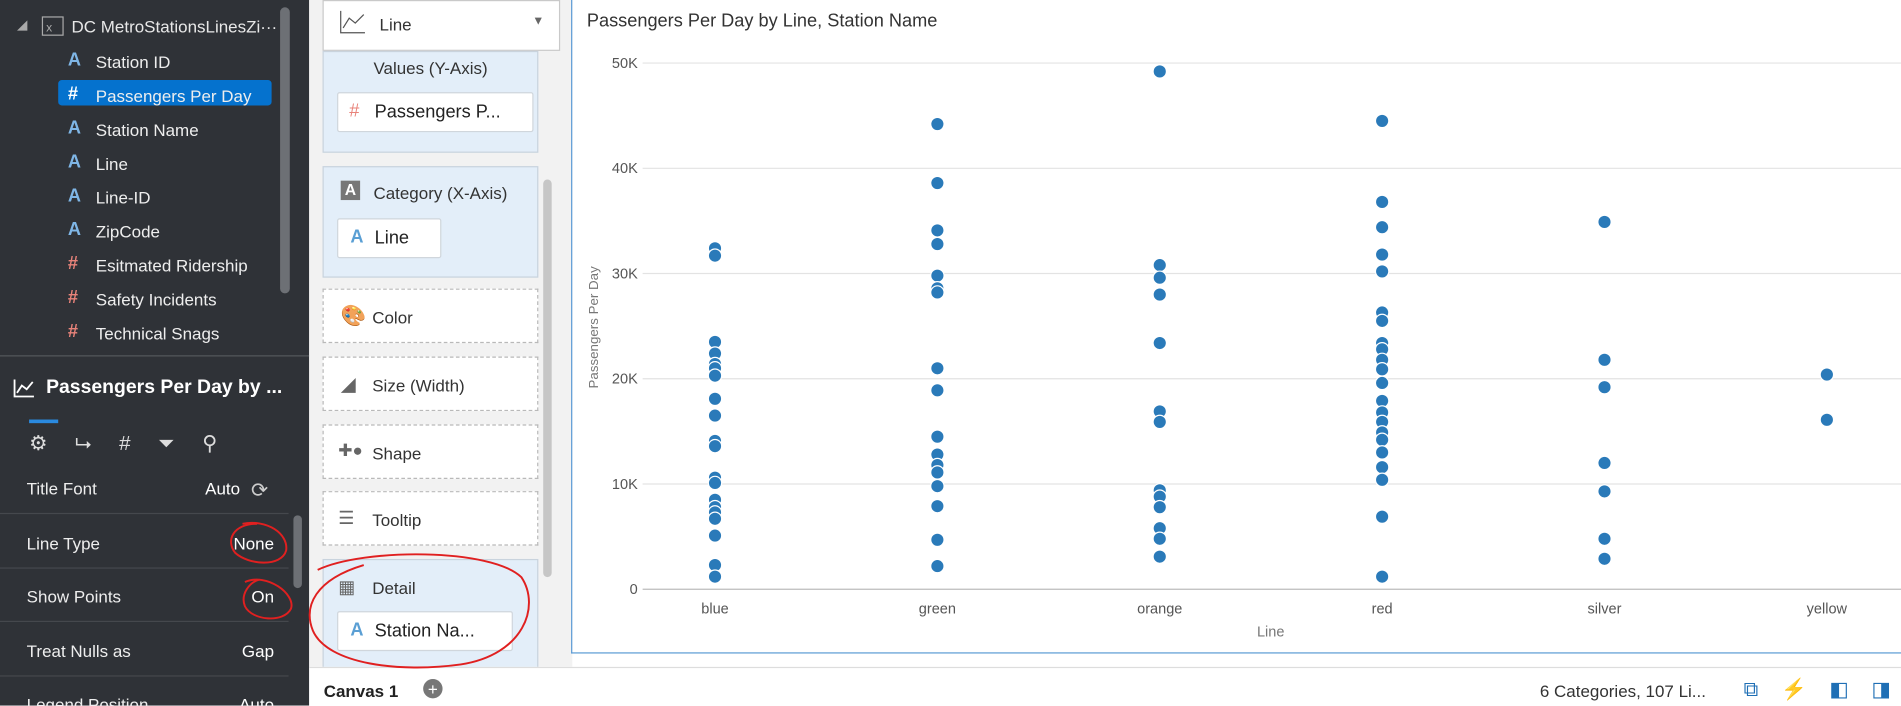 The height and width of the screenshot is (706, 1901). Describe the element at coordinates (1605, 610) in the screenshot. I see `x-tick-label: silver` at that location.